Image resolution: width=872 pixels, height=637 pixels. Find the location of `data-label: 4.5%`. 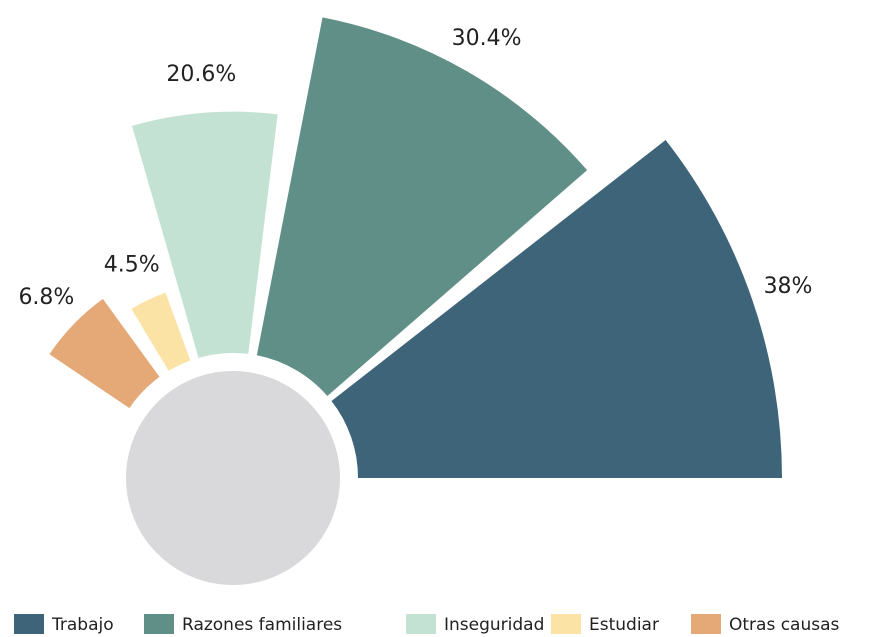

data-label: 4.5% is located at coordinates (132, 265).